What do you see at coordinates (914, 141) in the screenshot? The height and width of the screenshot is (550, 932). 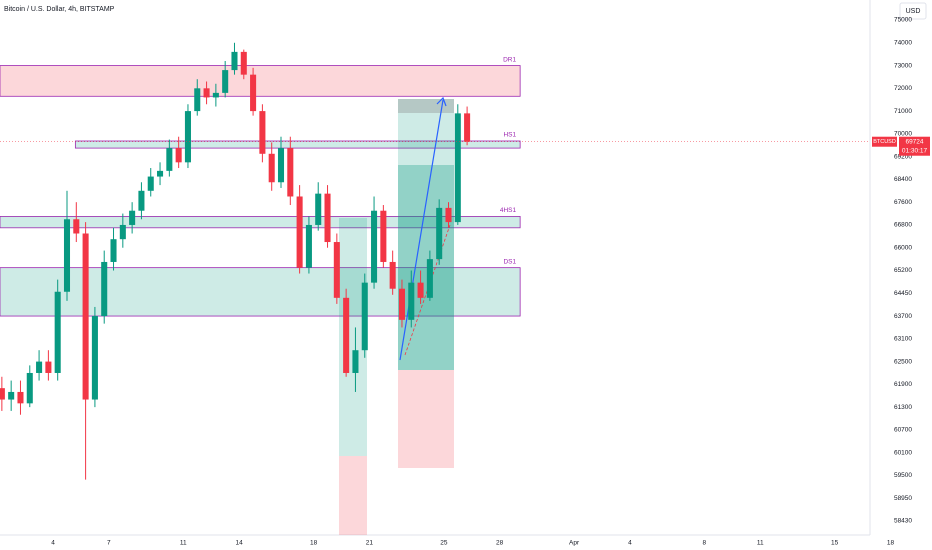 I see `price-label: 69724` at bounding box center [914, 141].